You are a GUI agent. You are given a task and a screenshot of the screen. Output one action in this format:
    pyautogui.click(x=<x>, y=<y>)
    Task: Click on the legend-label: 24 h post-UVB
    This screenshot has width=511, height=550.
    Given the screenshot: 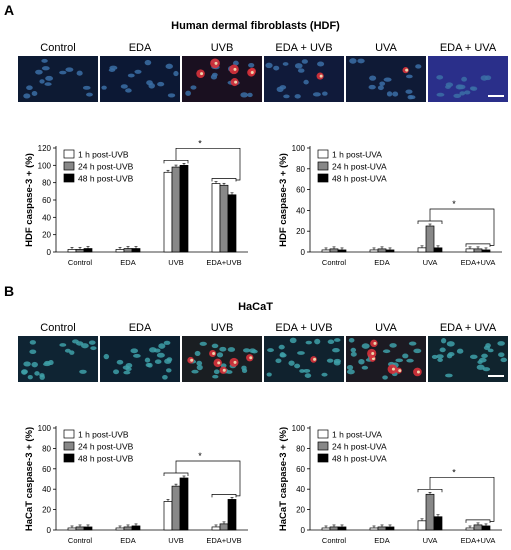 What is the action you would take?
    pyautogui.click(x=106, y=447)
    